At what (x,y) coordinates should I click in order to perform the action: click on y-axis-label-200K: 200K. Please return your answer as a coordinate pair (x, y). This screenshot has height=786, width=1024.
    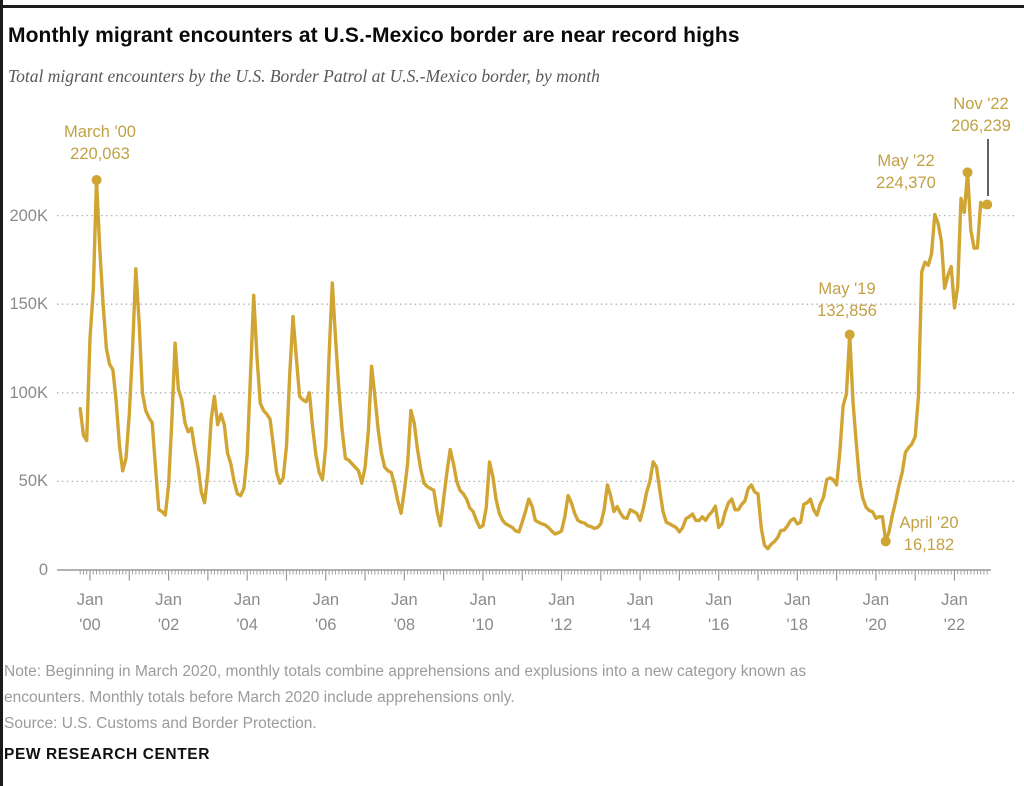
    Looking at the image, I should click on (28, 215).